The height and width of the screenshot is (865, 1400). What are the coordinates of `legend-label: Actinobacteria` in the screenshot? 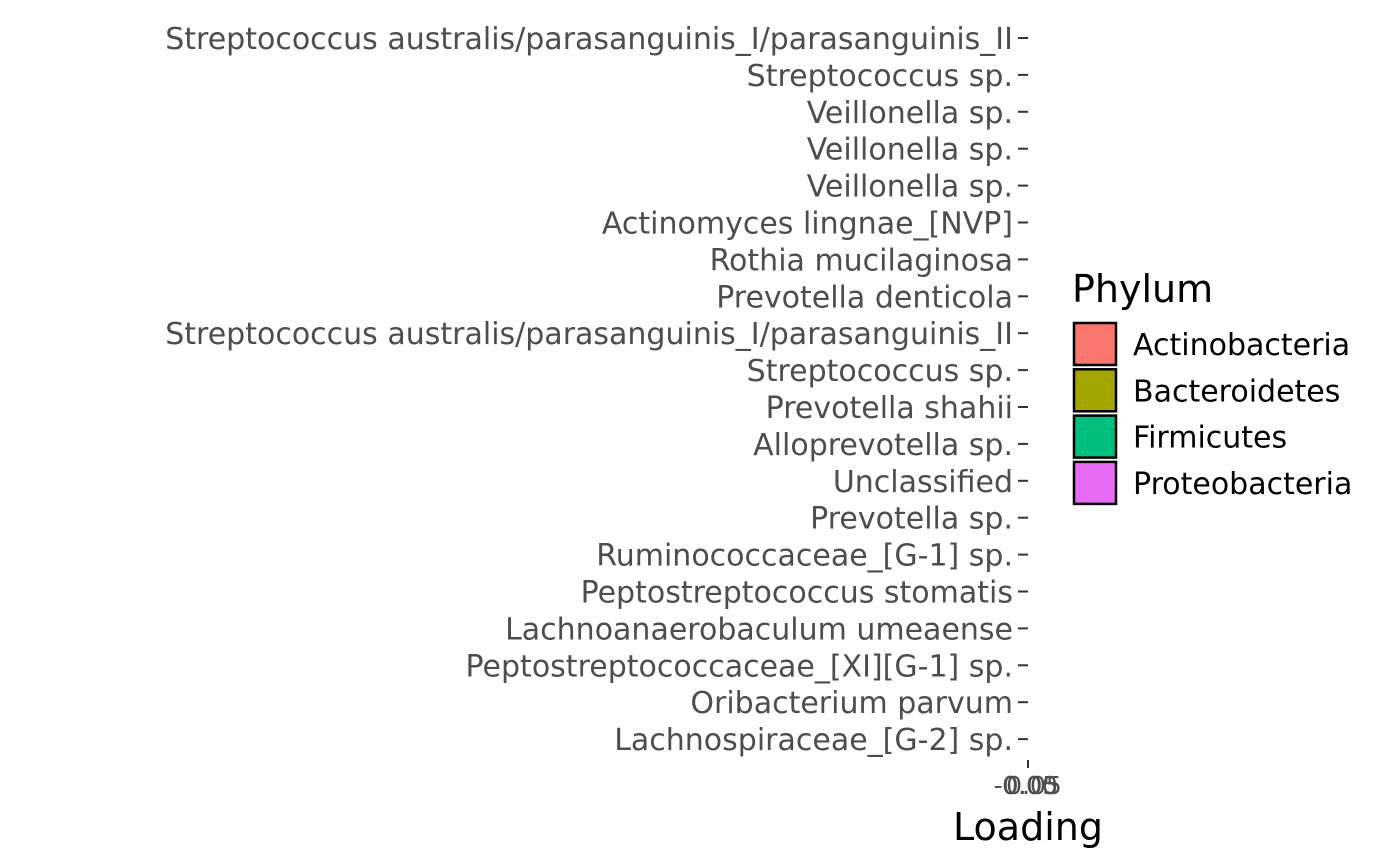 It's located at (1241, 345).